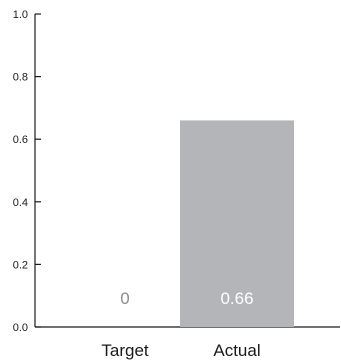  Describe the element at coordinates (20, 140) in the screenshot. I see `y-tick-label: 0.6` at that location.